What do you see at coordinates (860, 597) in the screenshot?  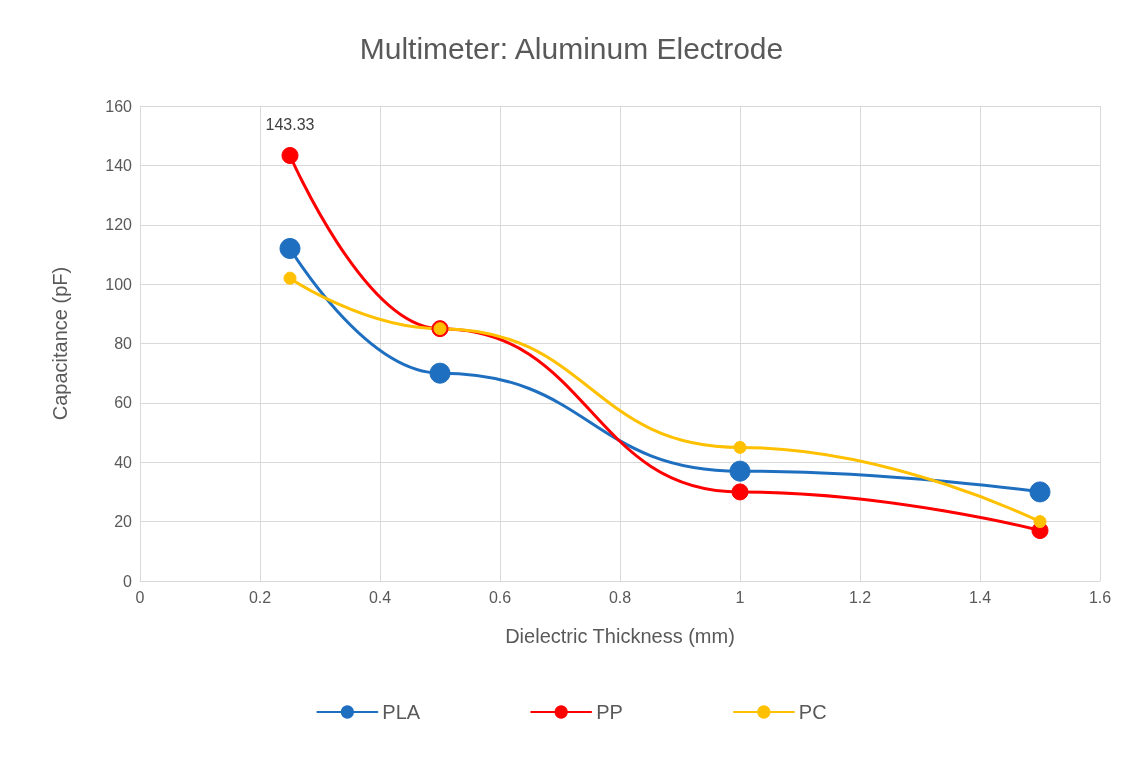 I see `x-tick-label: 1.2` at bounding box center [860, 597].